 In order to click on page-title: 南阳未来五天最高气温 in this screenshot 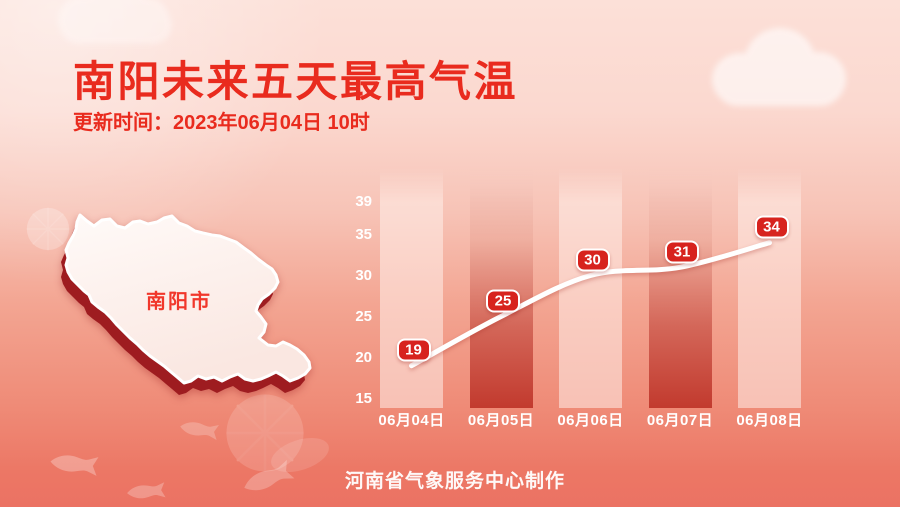, I will do `click(296, 81)`.